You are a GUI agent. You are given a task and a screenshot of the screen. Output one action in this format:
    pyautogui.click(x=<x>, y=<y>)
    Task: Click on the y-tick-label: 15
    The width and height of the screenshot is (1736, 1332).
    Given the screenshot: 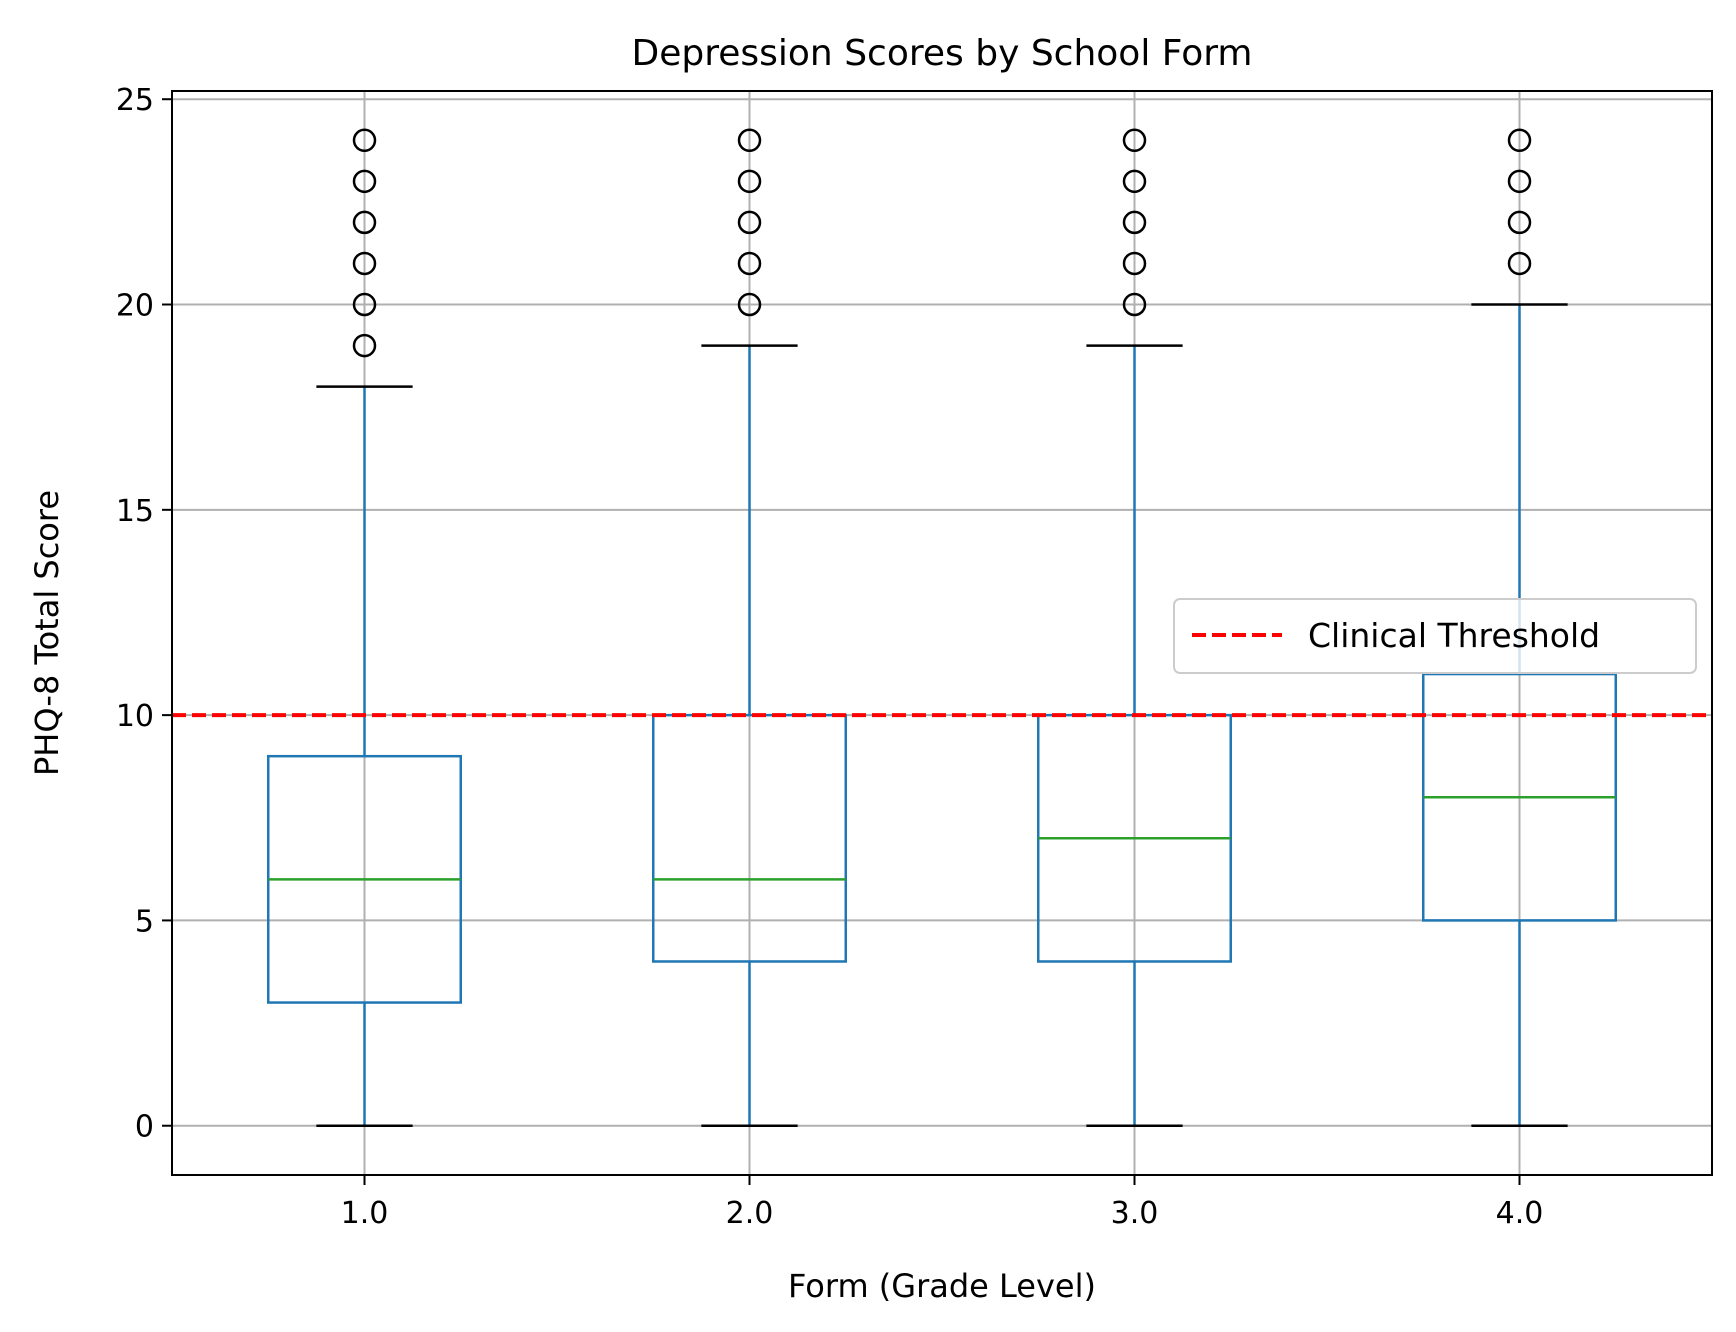 What is the action you would take?
    pyautogui.click(x=135, y=511)
    